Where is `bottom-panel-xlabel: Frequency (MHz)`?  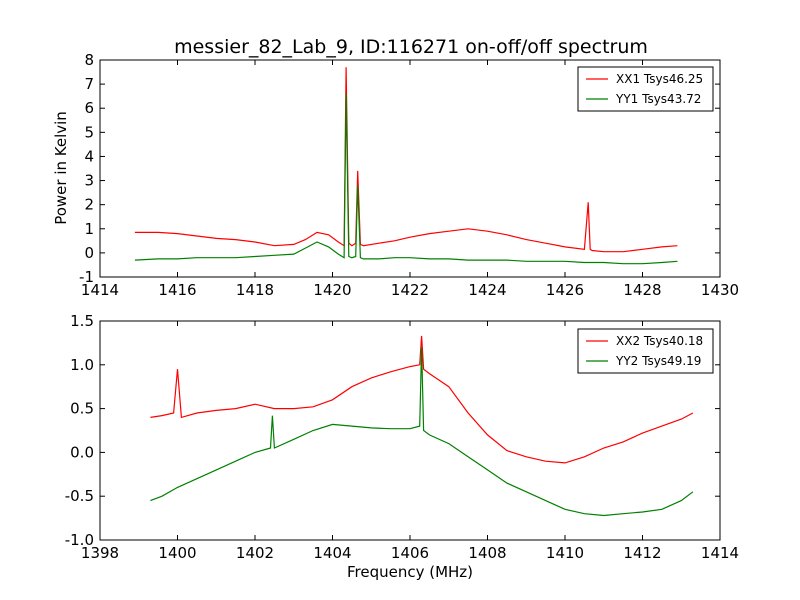
bottom-panel-xlabel: Frequency (MHz) is located at coordinates (410, 572).